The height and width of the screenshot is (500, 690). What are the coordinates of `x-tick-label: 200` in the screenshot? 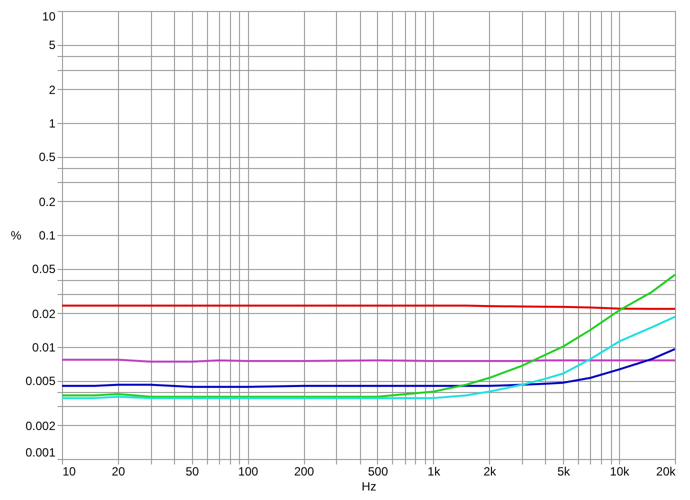 It's located at (304, 471).